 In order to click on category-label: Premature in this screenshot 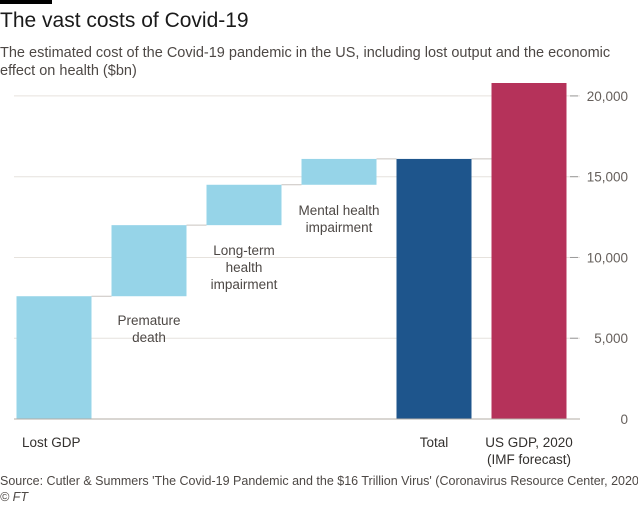, I will do `click(148, 320)`.